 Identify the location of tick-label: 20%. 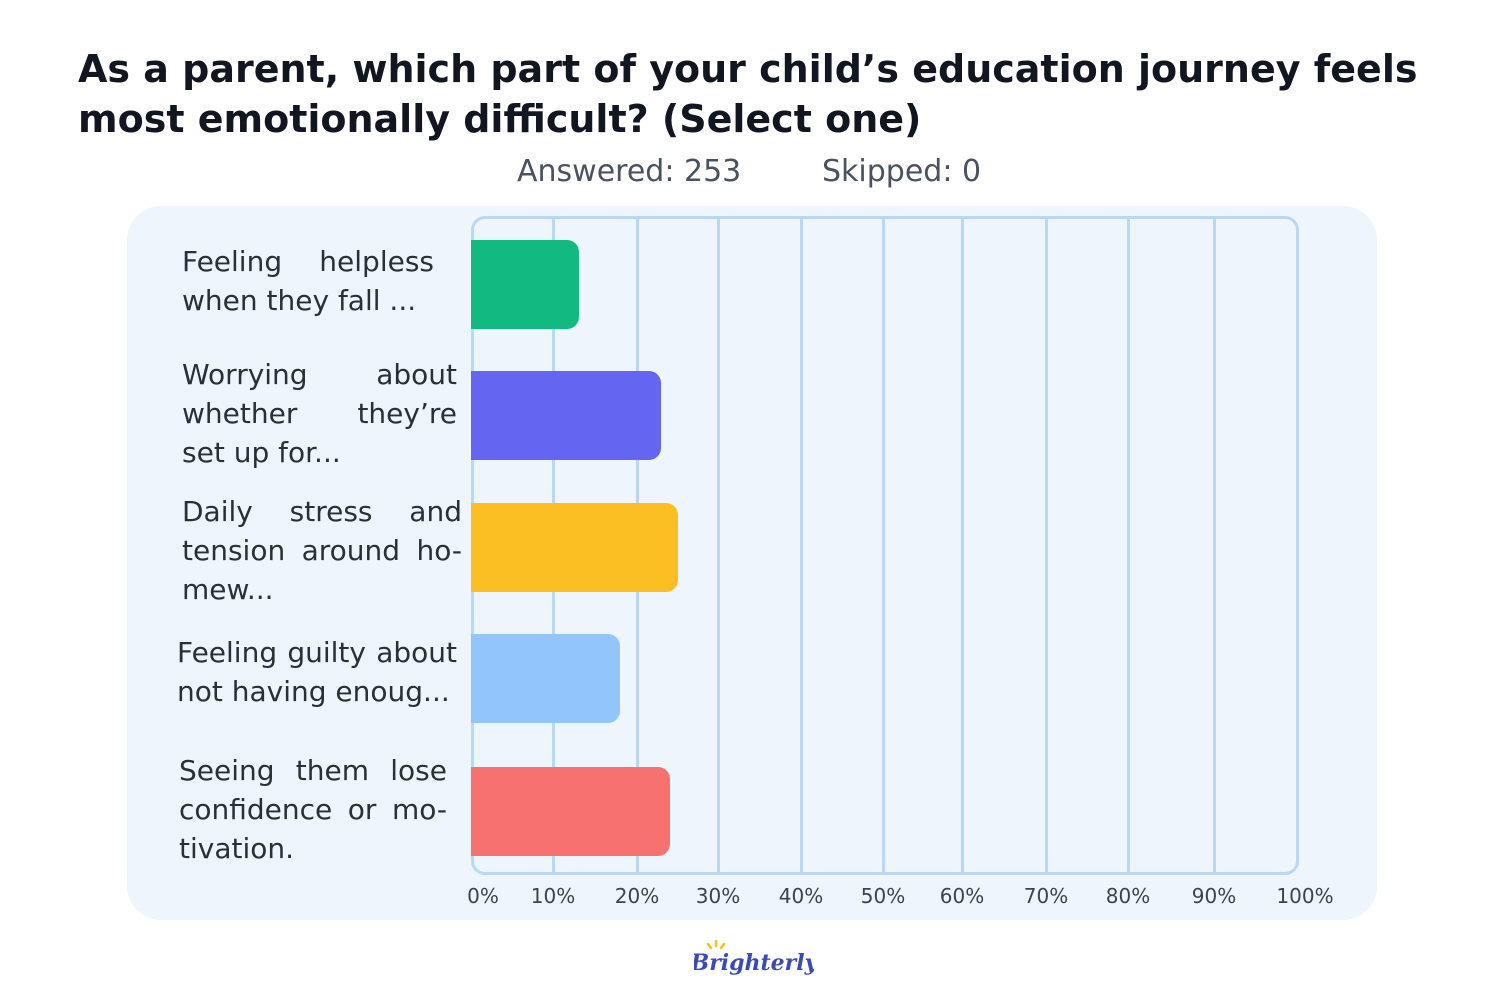
(637, 896).